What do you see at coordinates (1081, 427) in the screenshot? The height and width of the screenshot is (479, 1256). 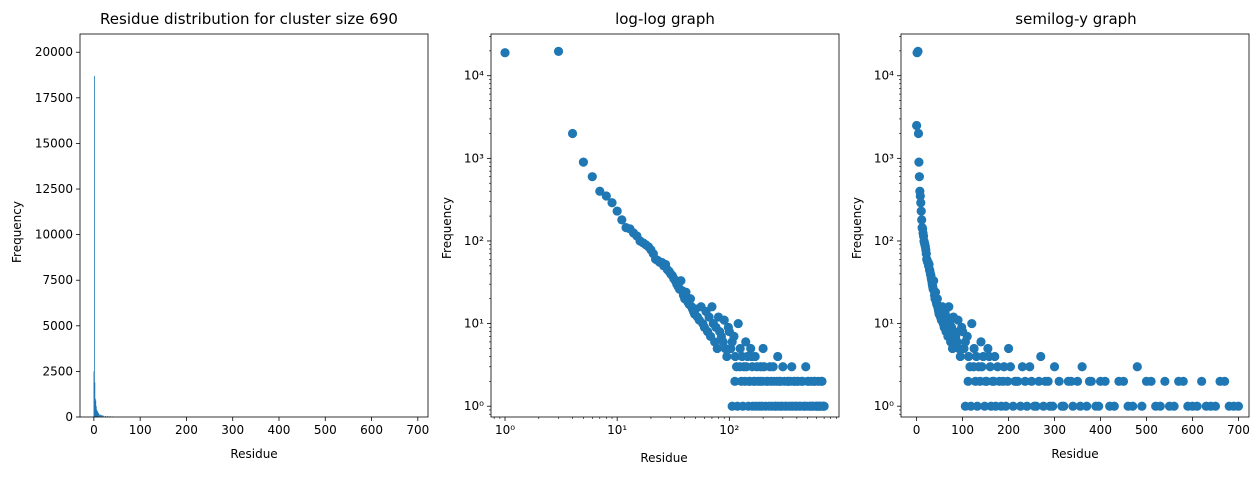 I see `semilog-x-ticks: 0 100 200 300 400 500 600 700` at bounding box center [1081, 427].